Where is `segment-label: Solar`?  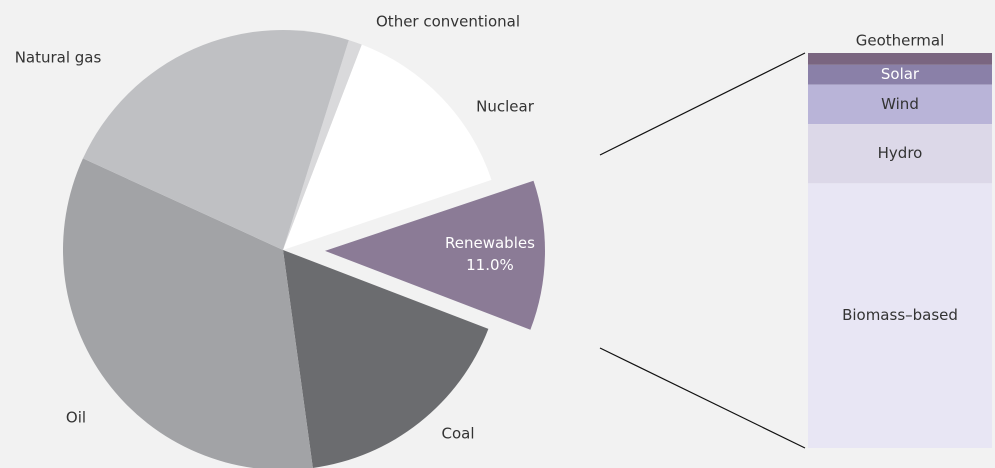 segment-label: Solar is located at coordinates (900, 74).